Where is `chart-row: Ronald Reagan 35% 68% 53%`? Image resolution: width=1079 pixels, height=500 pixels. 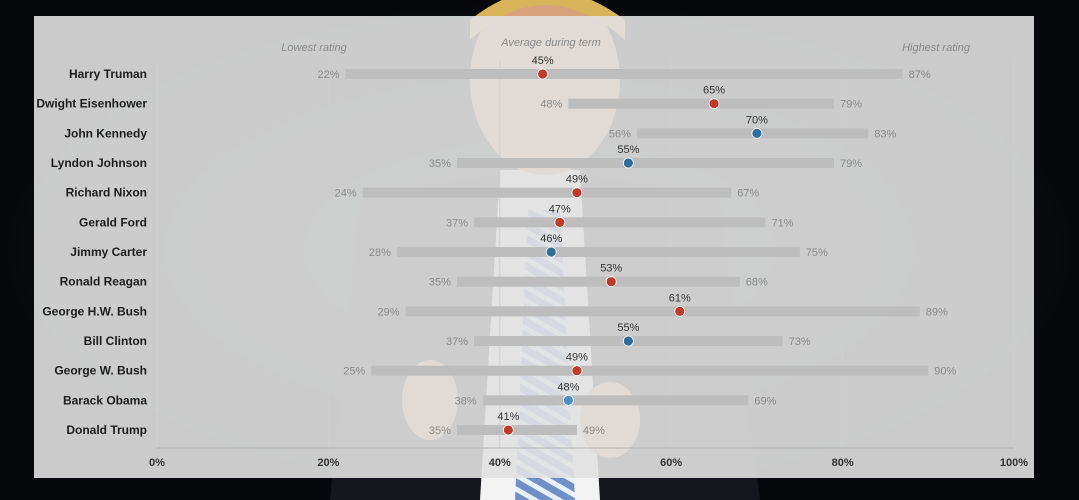 chart-row: Ronald Reagan 35% 68% 53% is located at coordinates (414, 276).